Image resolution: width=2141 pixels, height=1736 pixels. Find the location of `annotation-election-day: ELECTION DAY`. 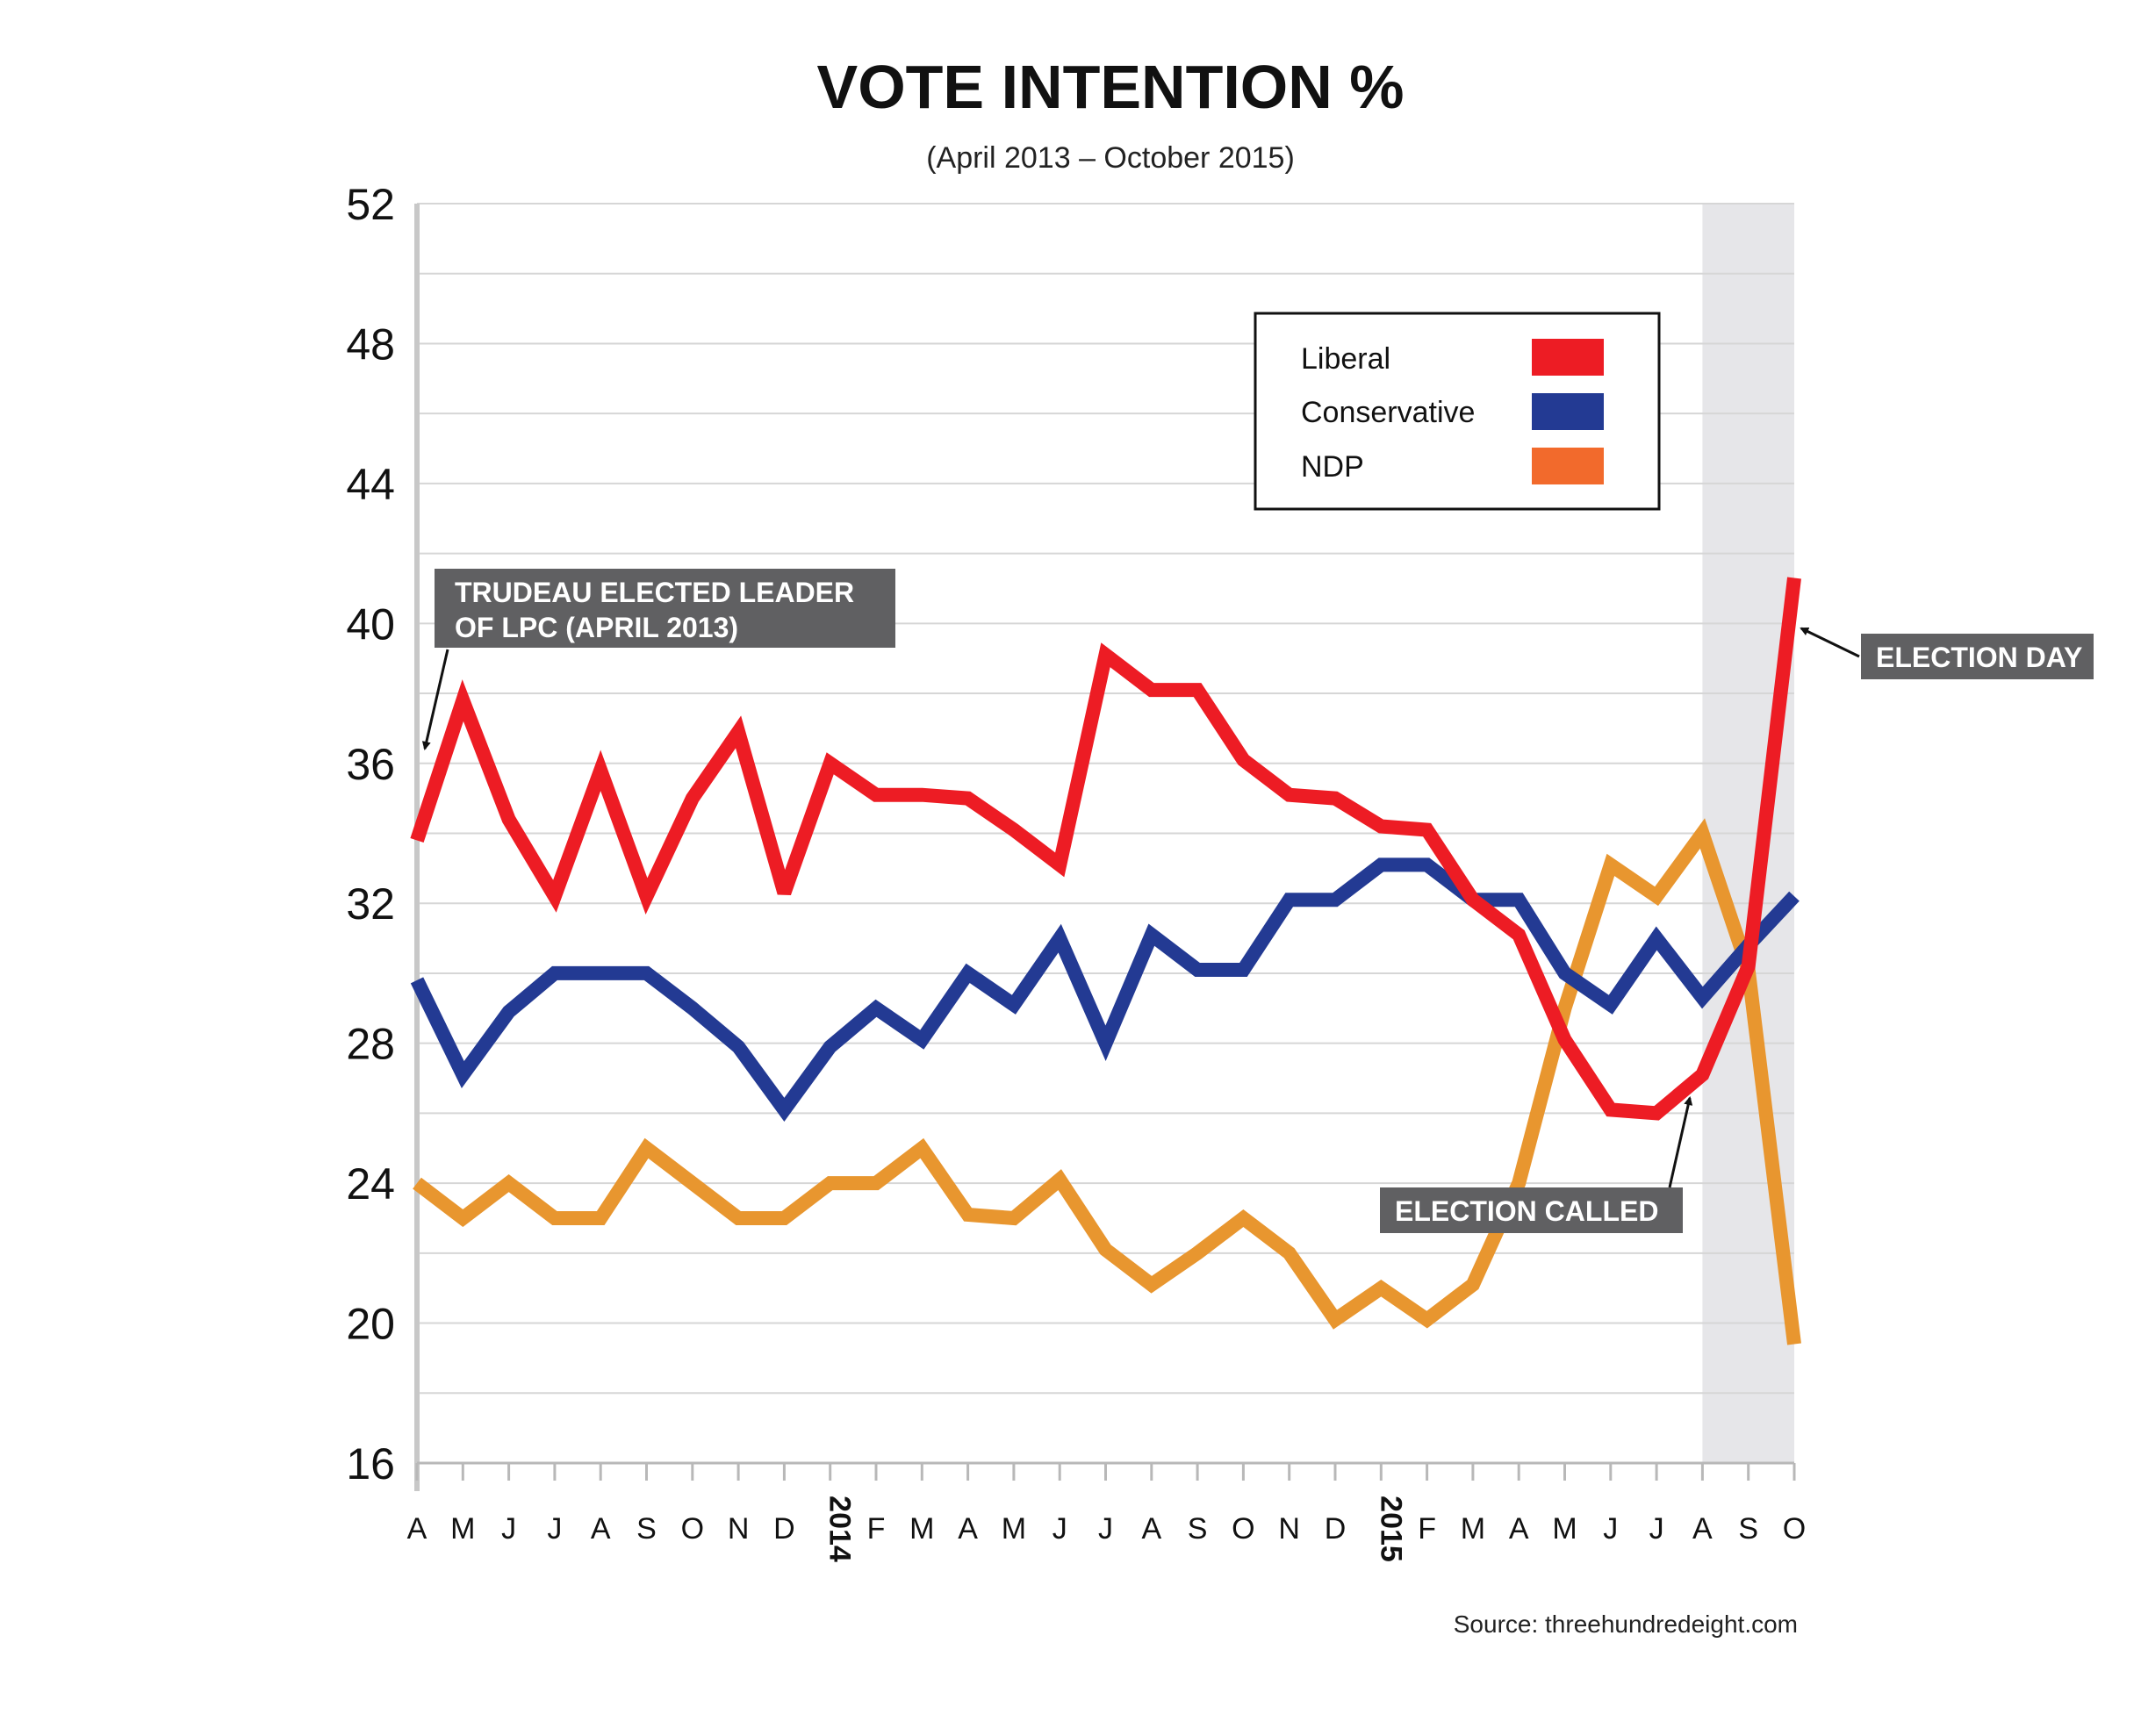

annotation-election-day: ELECTION DAY is located at coordinates (1947, 653).